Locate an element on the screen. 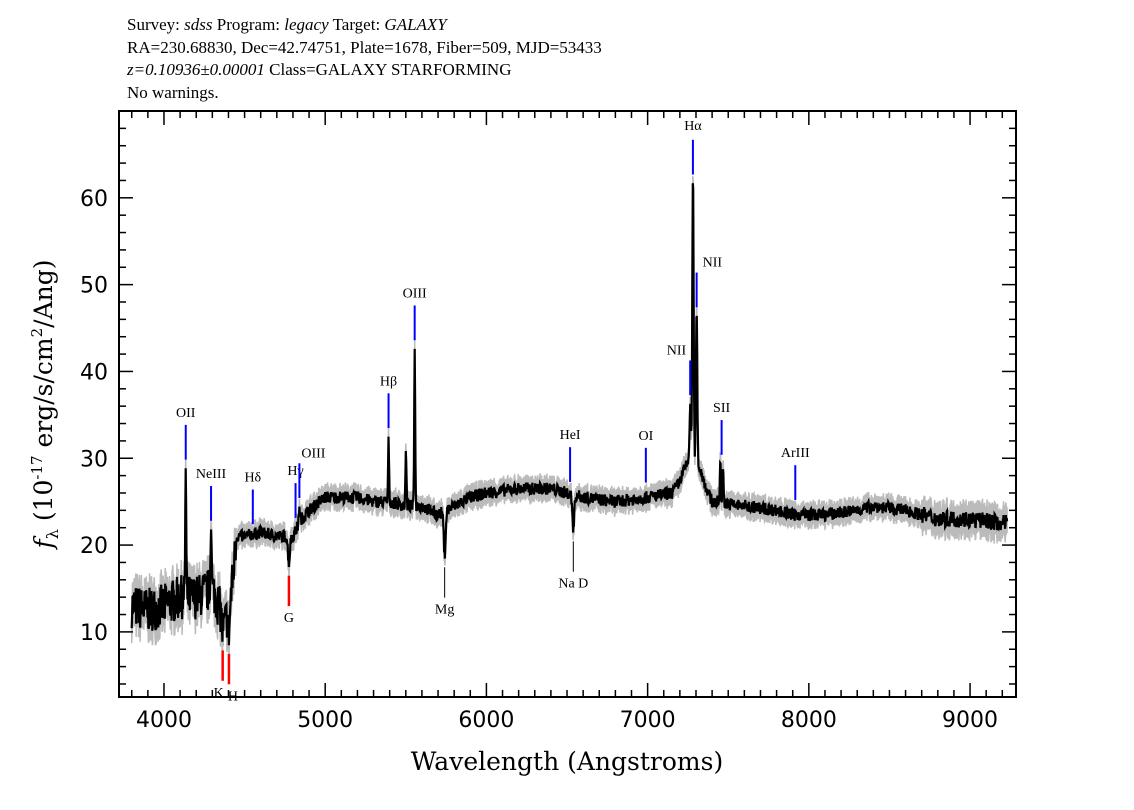 The height and width of the screenshot is (810, 1134). line-label: Hγ is located at coordinates (295, 471).